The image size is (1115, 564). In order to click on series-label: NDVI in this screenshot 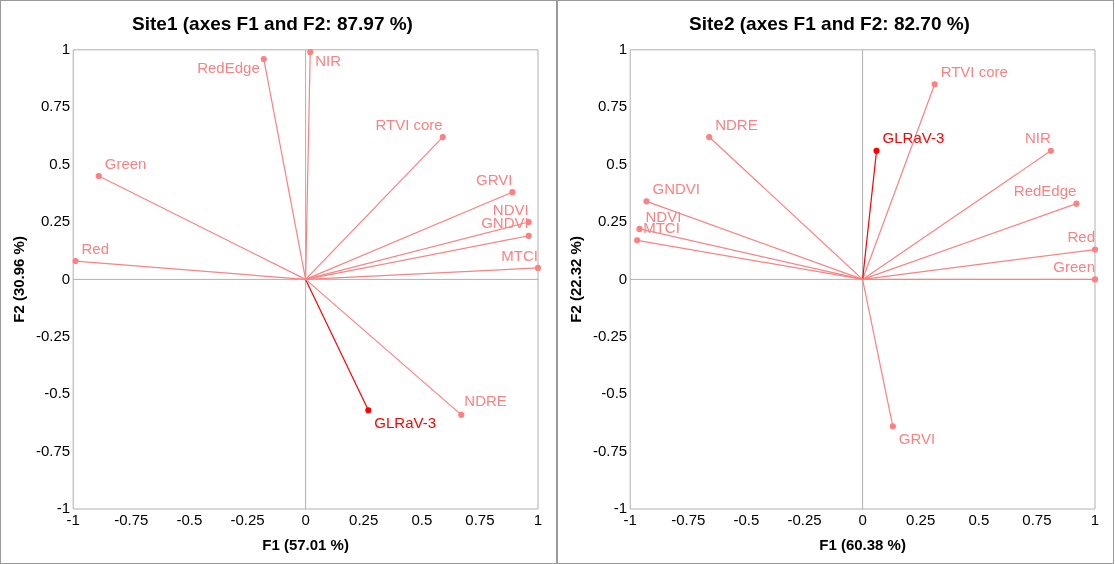, I will do `click(510, 209)`.